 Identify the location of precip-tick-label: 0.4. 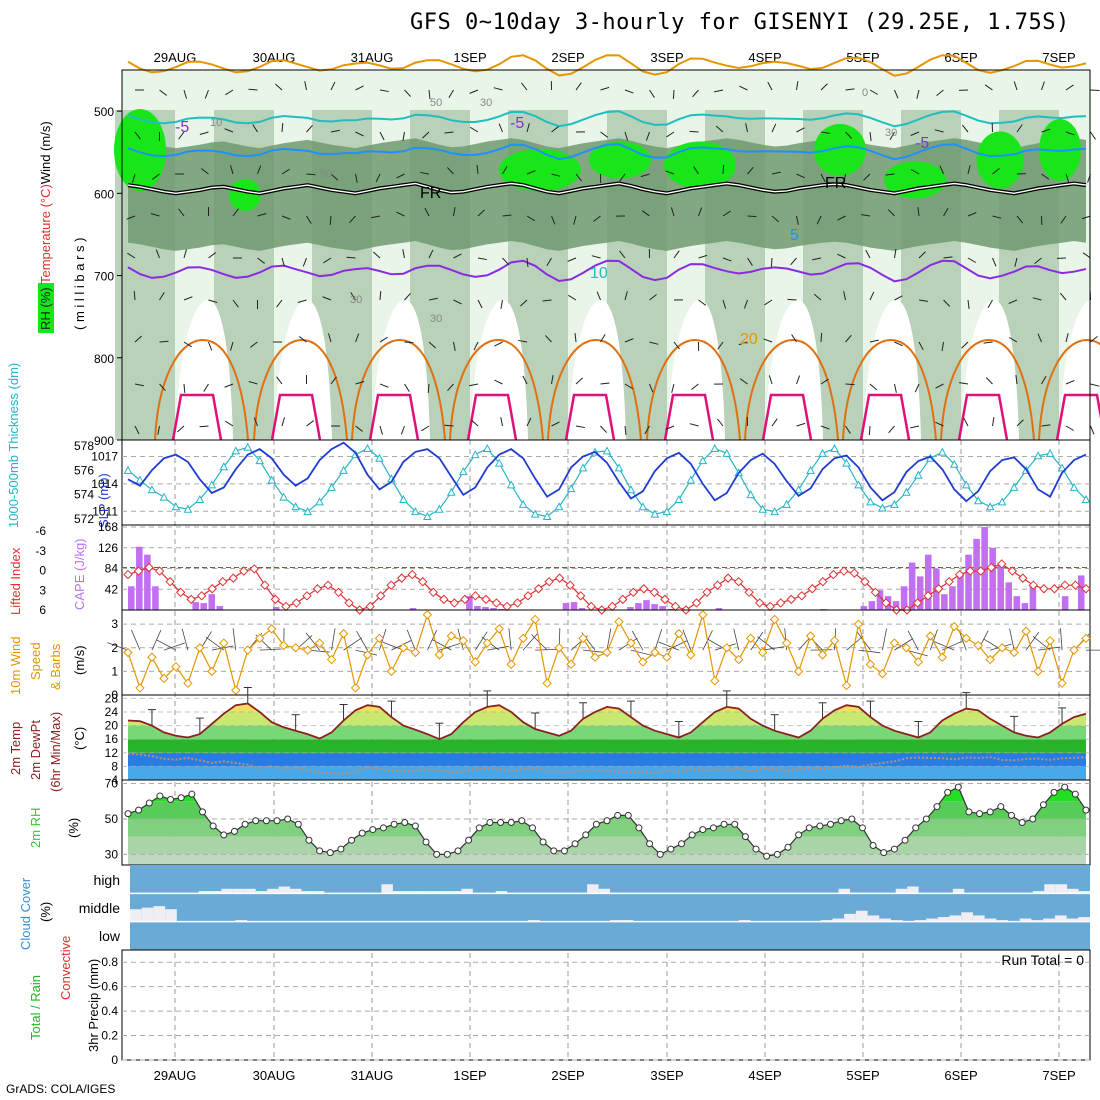
(109, 1011).